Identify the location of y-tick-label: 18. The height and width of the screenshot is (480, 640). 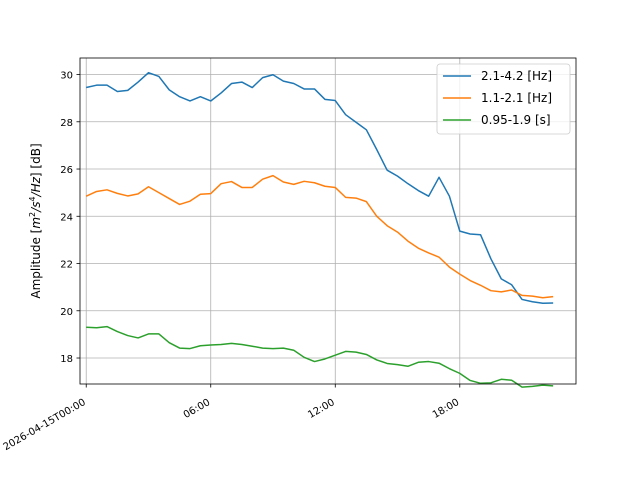
(66, 359).